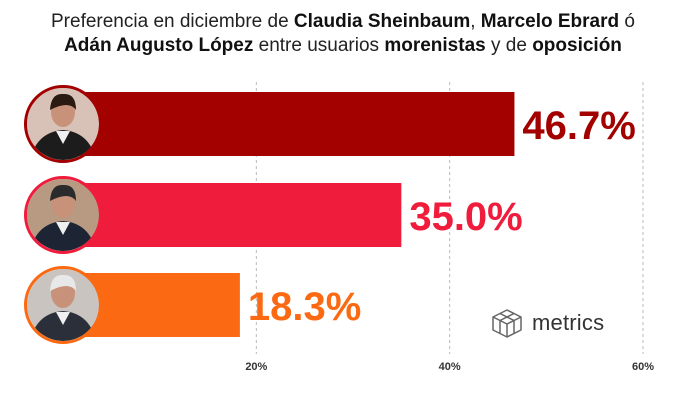 Image resolution: width=686 pixels, height=401 pixels. What do you see at coordinates (643, 367) in the screenshot?
I see `x-tick-label: 60%` at bounding box center [643, 367].